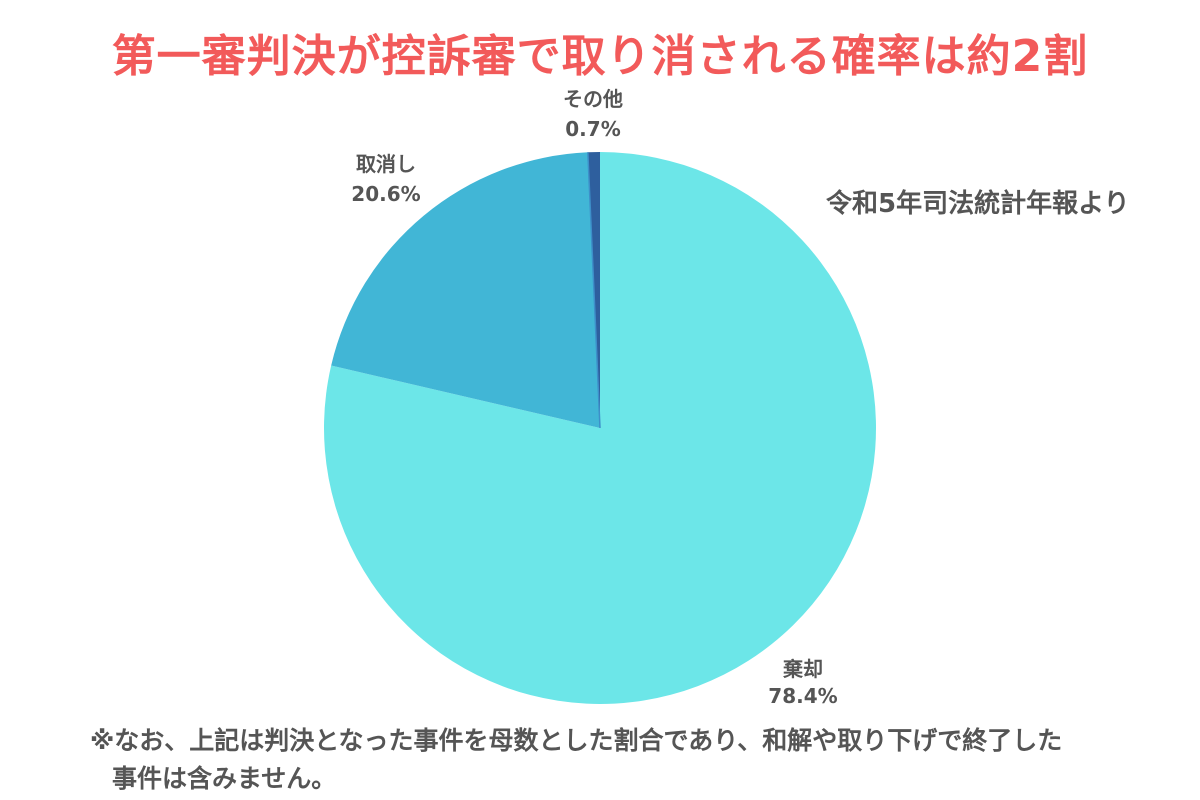 This screenshot has width=1200, height=800. I want to click on slice-label-sonota-name: その他, so click(593, 99).